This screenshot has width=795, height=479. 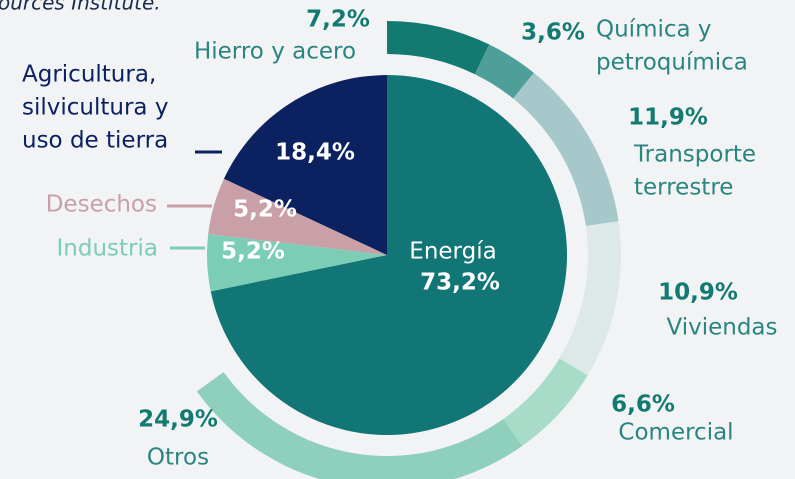 I want to click on category-label: Transporte, so click(x=694, y=155).